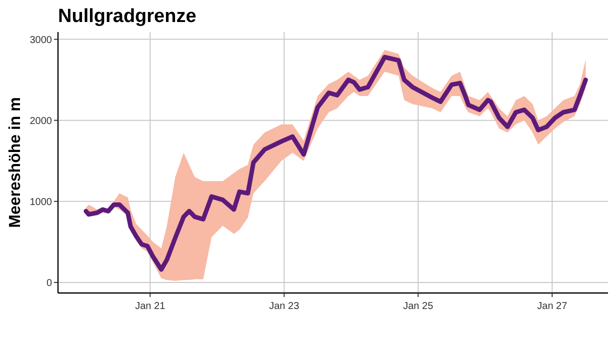 This screenshot has height=339, width=616. I want to click on x-tick-label: Jan 21, so click(150, 306).